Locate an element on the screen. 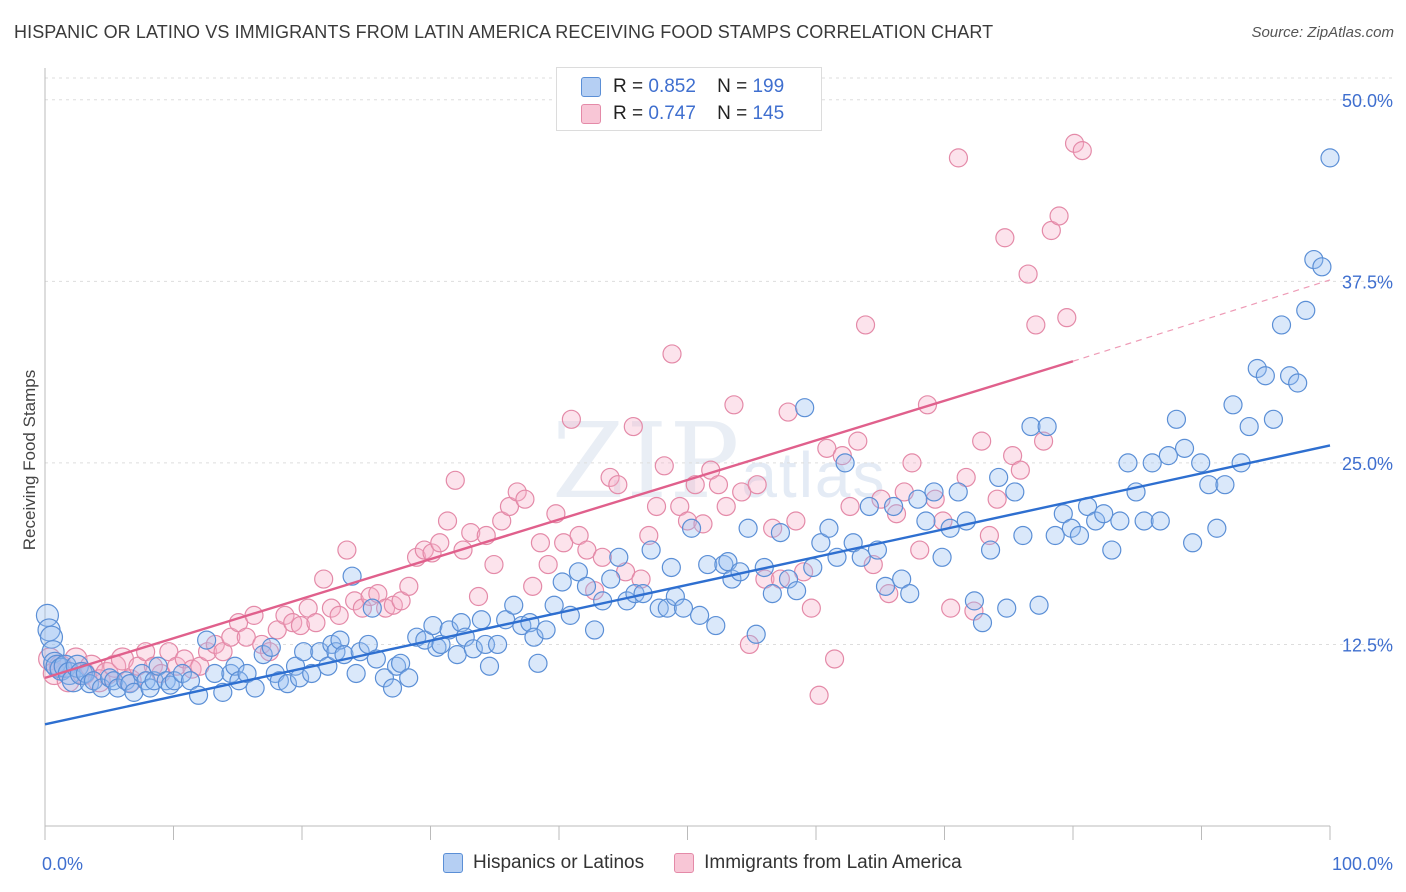 Image resolution: width=1406 pixels, height=892 pixels. legend-r-value: 0.747 is located at coordinates (672, 113).